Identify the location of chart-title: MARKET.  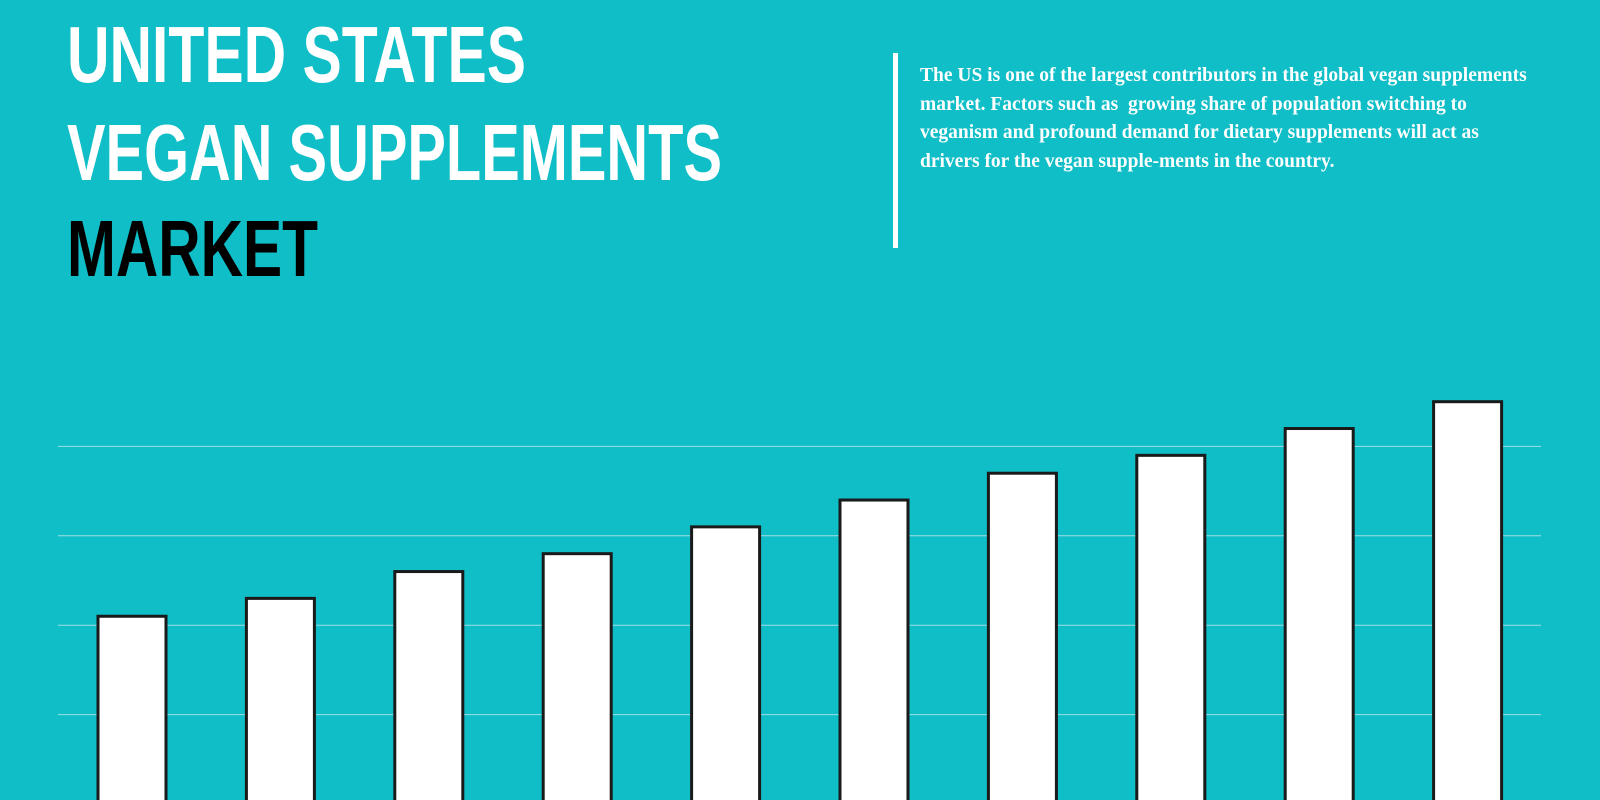
(192, 248).